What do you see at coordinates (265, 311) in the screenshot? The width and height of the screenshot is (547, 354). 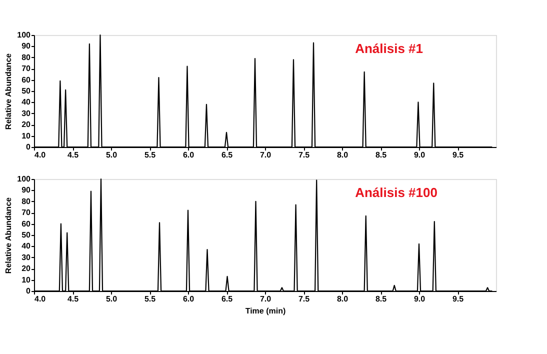 I see `x-axis-title: Time (min)` at bounding box center [265, 311].